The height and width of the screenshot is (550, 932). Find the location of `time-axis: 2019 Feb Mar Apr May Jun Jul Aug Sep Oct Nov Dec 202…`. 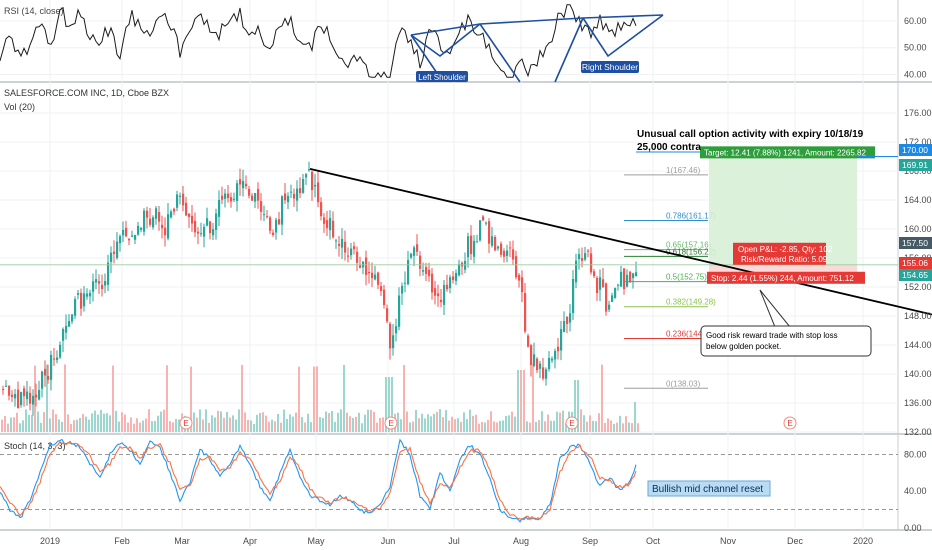

time-axis: 2019 Feb Mar Apr May Jun Jul Aug Sep Oct Nov Dec 202… is located at coordinates (456, 541).